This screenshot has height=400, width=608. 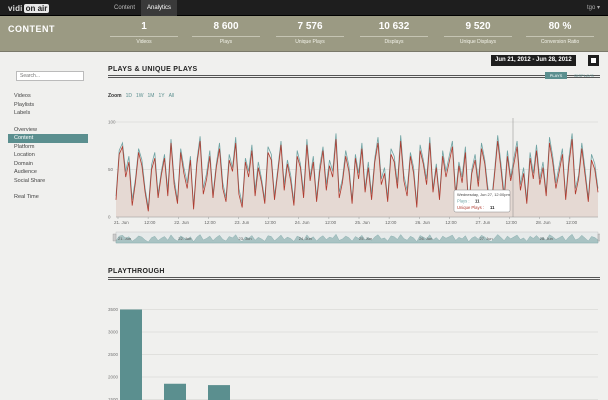 What do you see at coordinates (113, 398) in the screenshot?
I see `y-tick-label: 1500` at bounding box center [113, 398].